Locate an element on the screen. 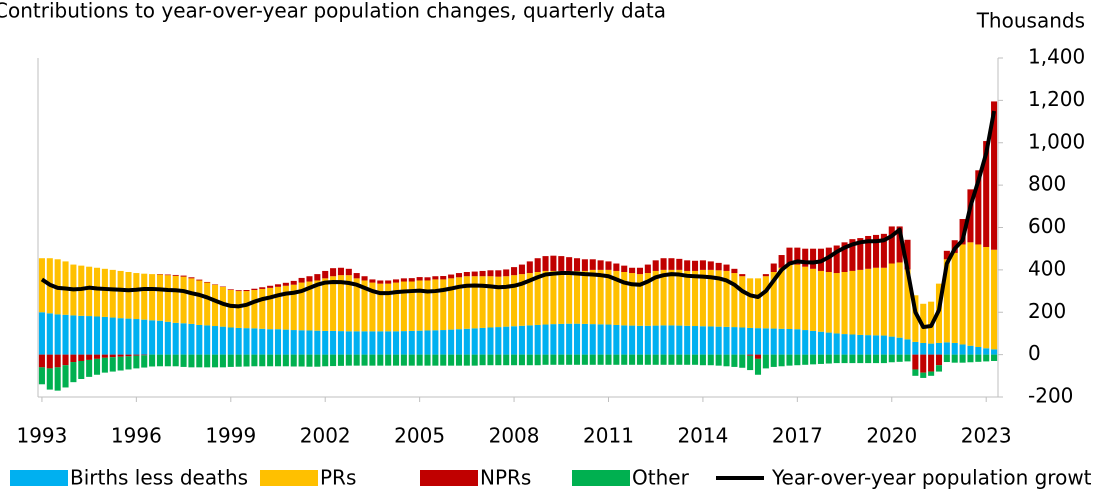 This screenshot has height=491, width=1093. x-tick-label: 2002 is located at coordinates (325, 436).